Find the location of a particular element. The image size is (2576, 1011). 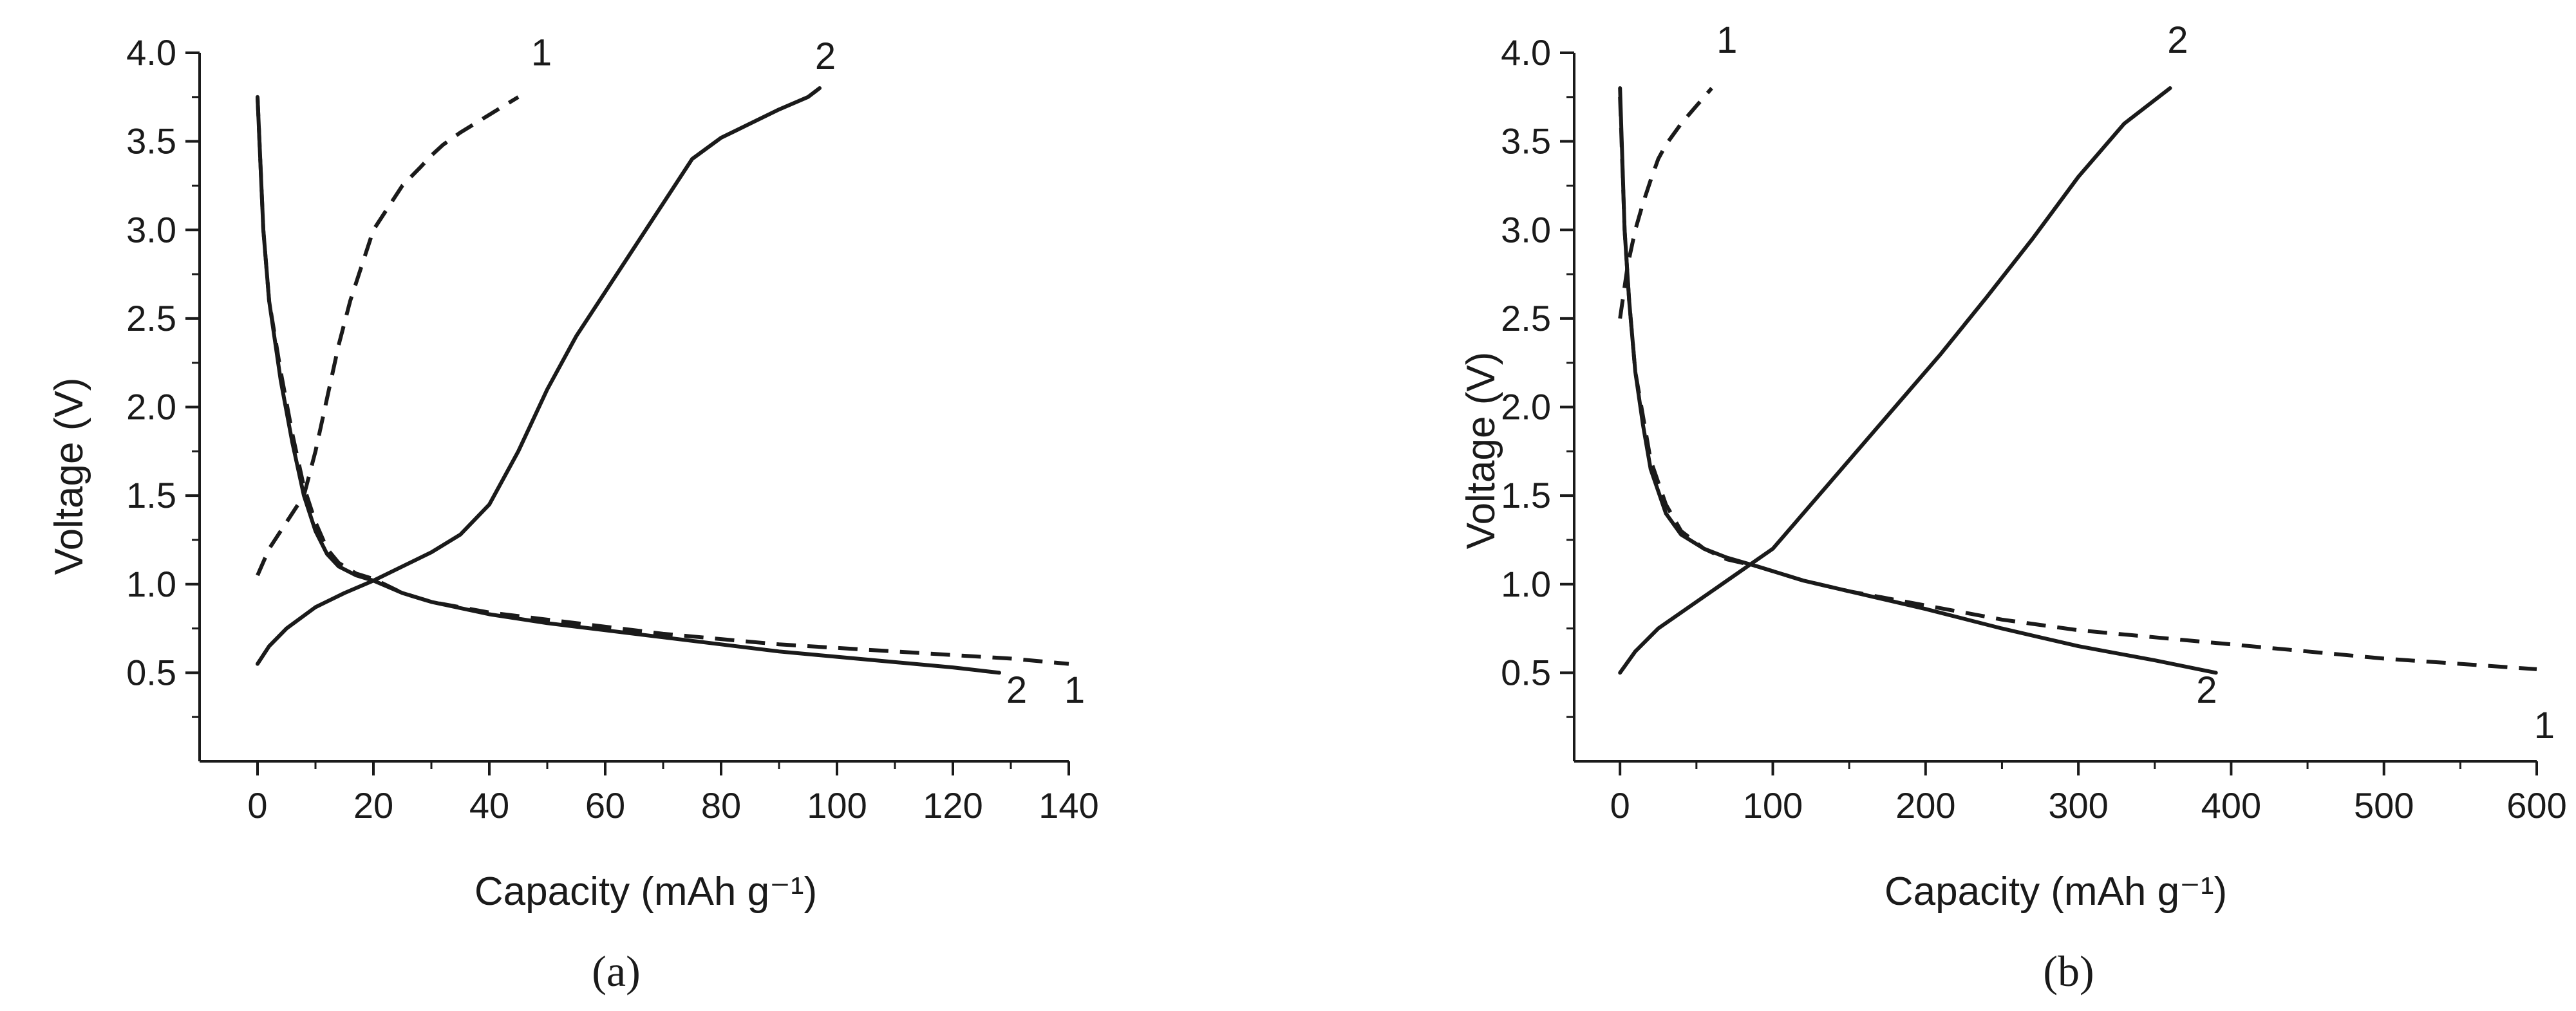

chart-a-x-axis-label: Capacity (mAh g⁻¹) is located at coordinates (646, 891).